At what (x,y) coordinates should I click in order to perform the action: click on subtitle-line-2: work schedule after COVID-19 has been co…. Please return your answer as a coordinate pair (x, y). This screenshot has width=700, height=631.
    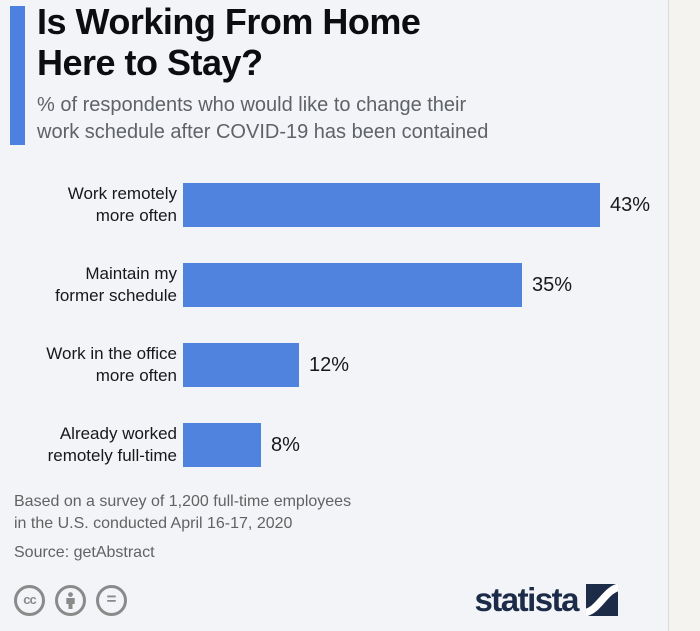
    Looking at the image, I should click on (263, 132).